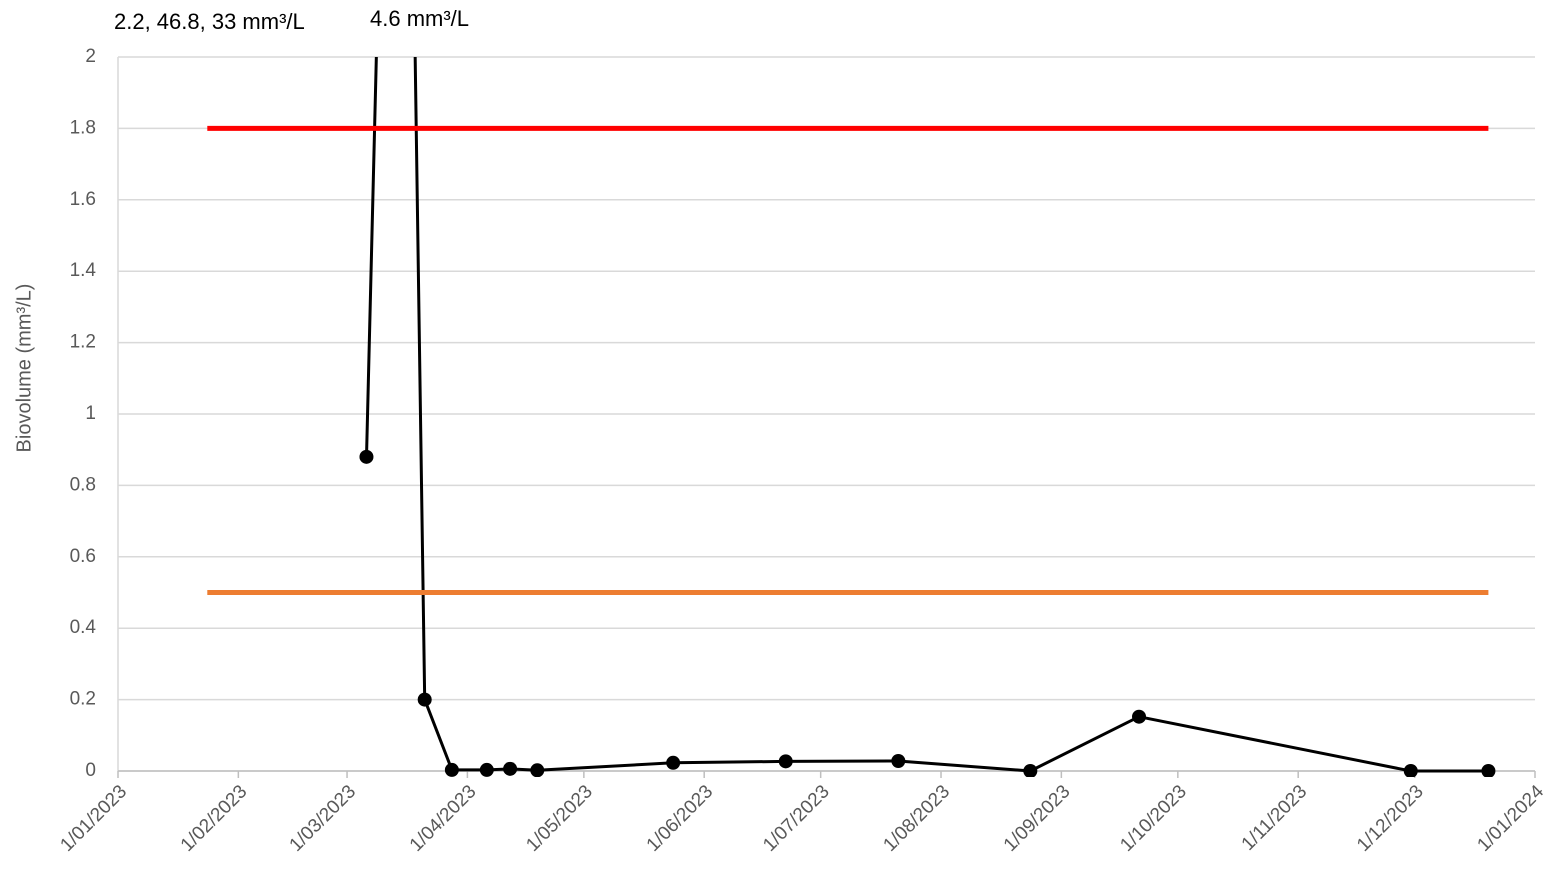 This screenshot has height=883, width=1543. Describe the element at coordinates (1037, 818) in the screenshot. I see `x-tick-label: 1/09/2023` at that location.